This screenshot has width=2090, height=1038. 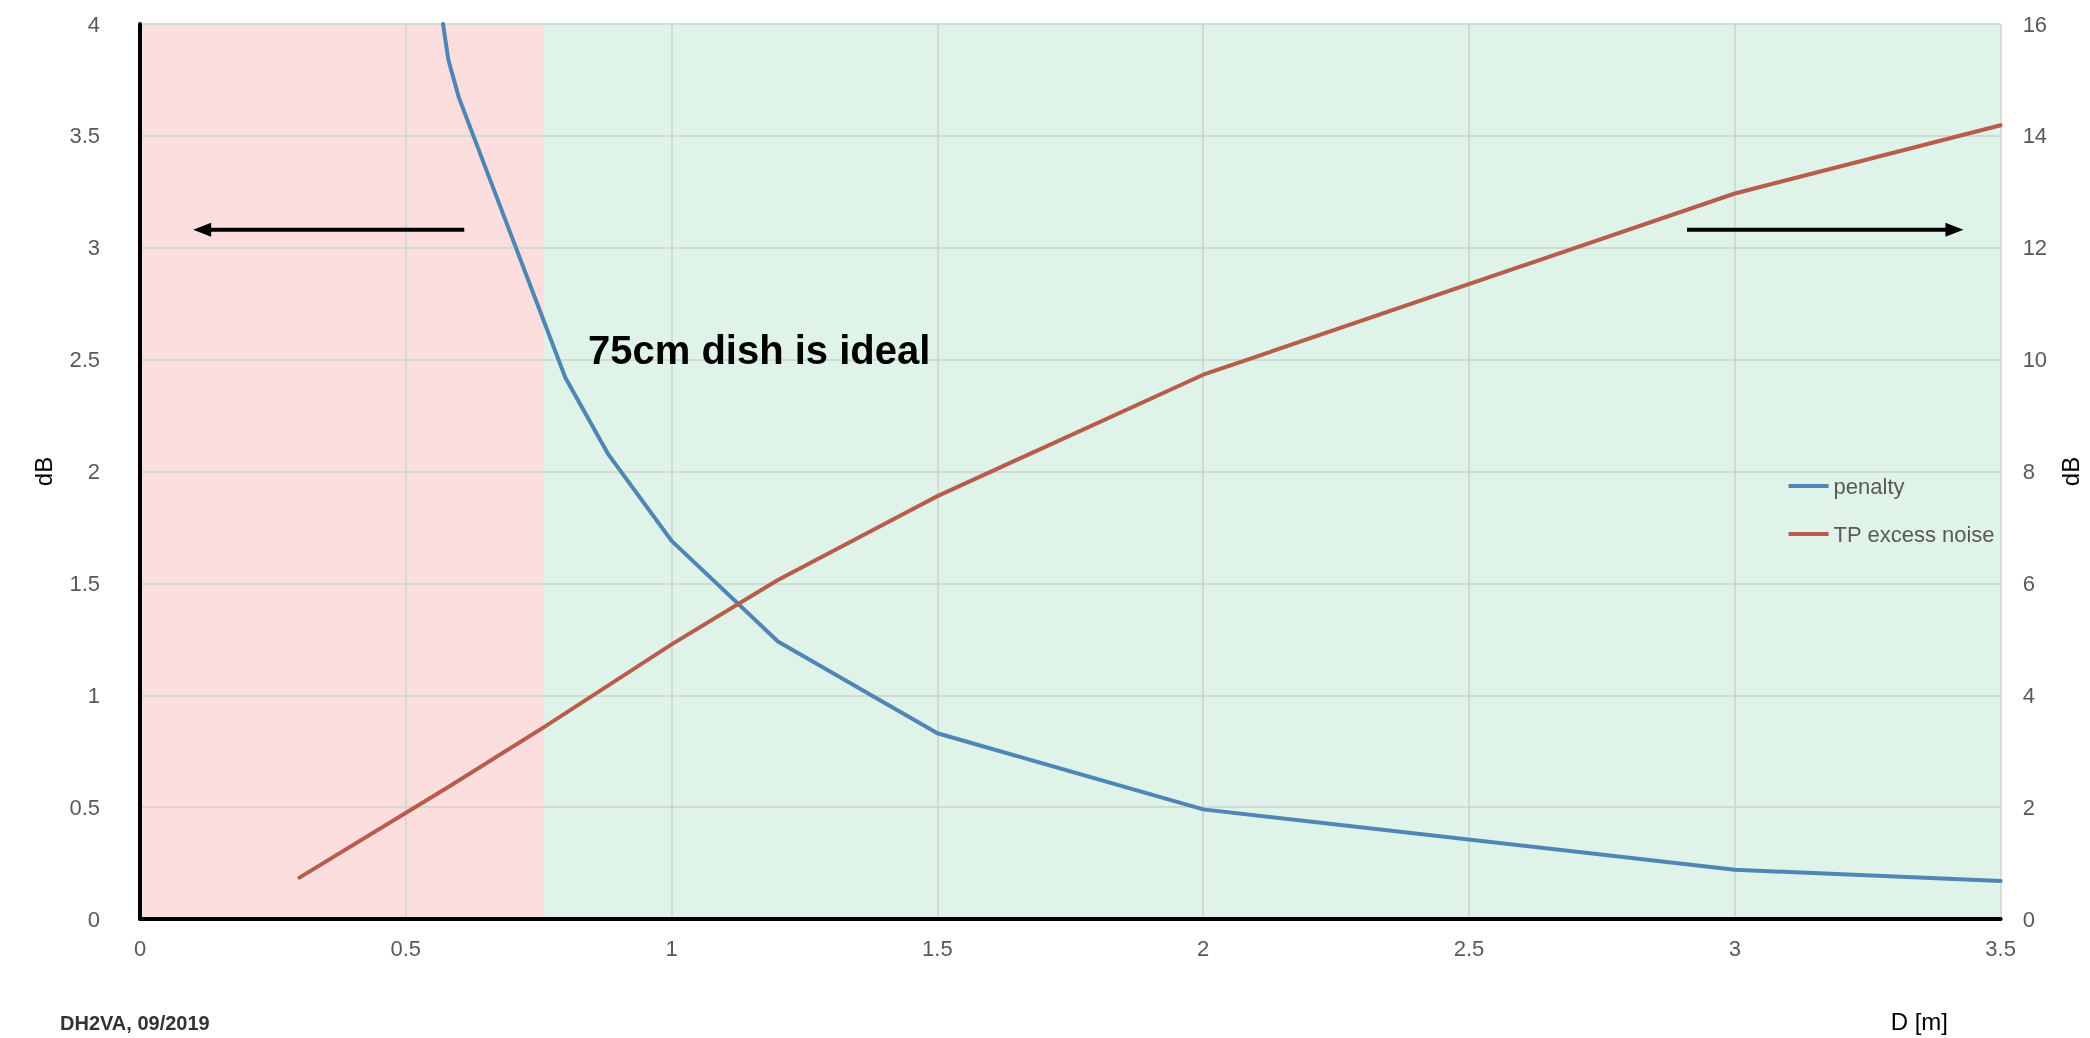 What do you see at coordinates (2028, 807) in the screenshot?
I see `y2-tick-label: 2` at bounding box center [2028, 807].